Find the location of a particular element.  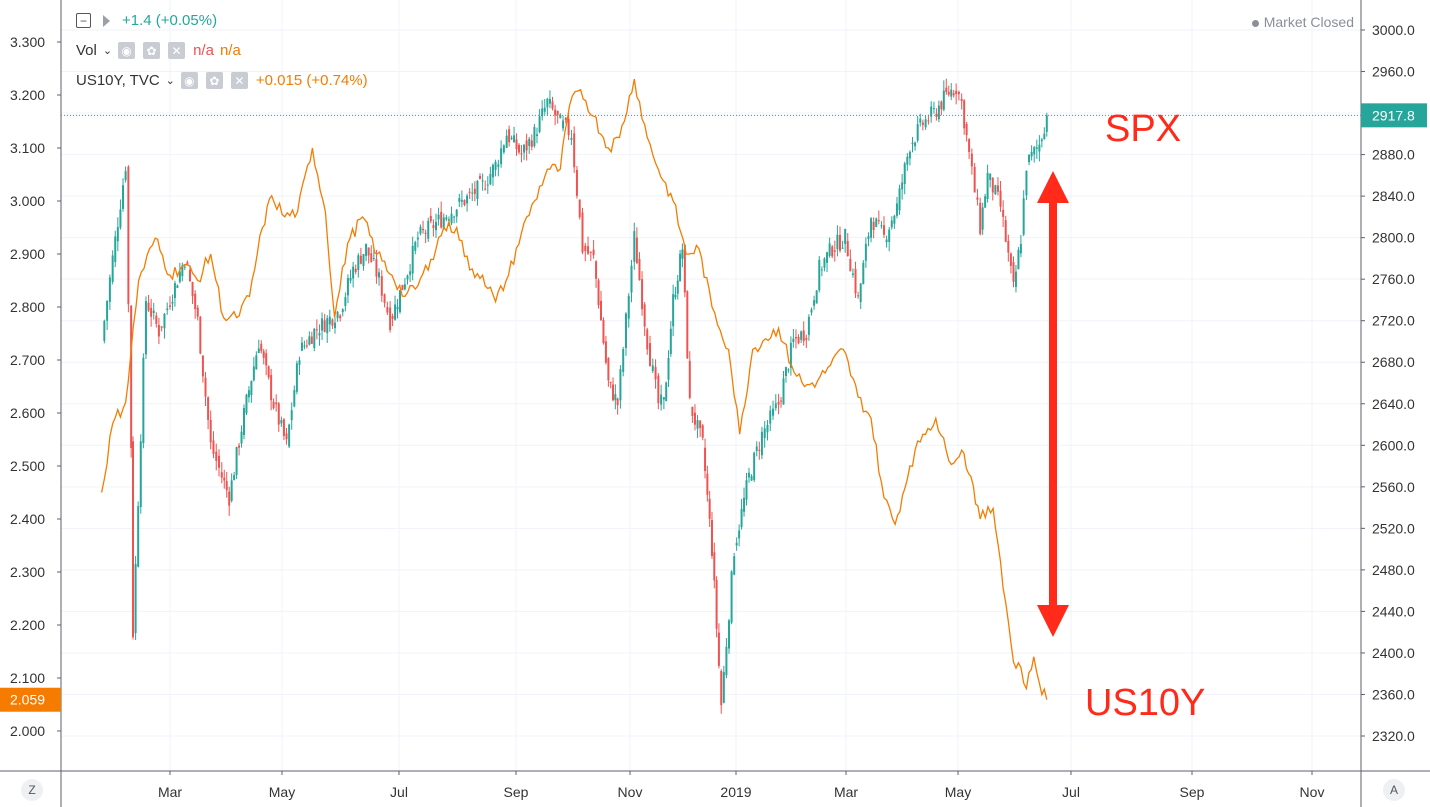

legend-us10y: US10Y, TVC ⌄ ◉ ✿ ✕ +0.015 (+0.74%) is located at coordinates (222, 80).